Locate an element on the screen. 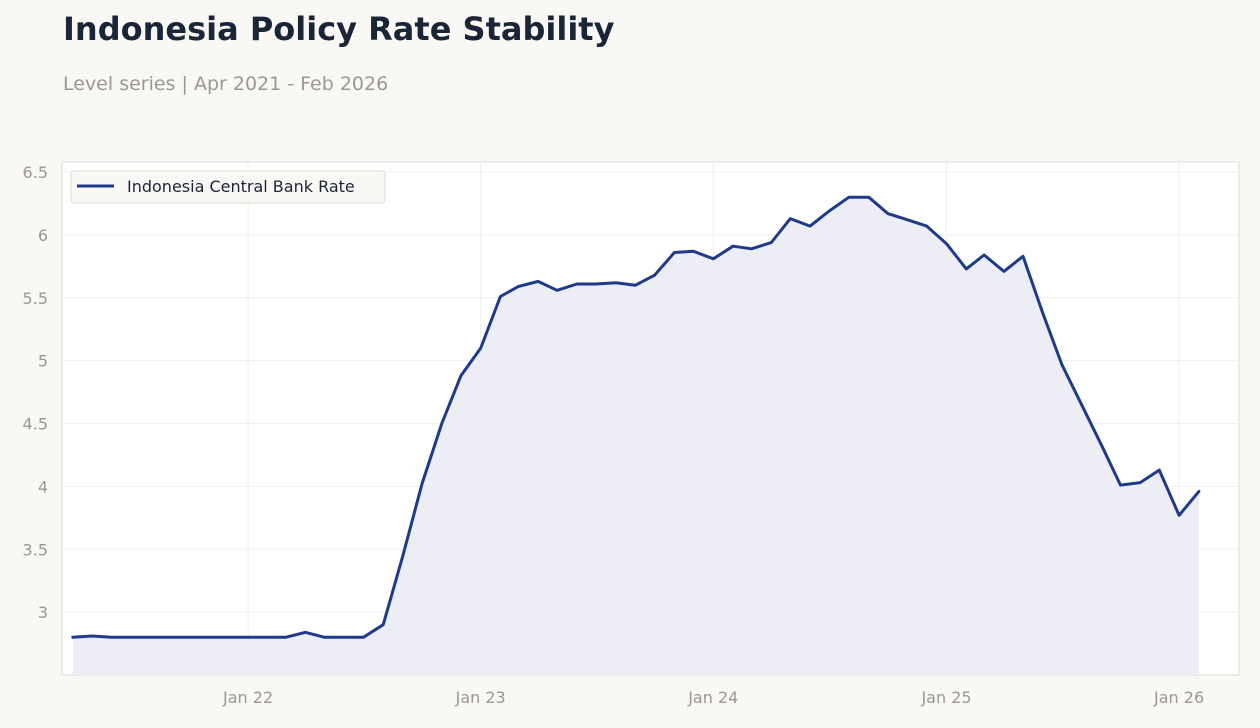 The height and width of the screenshot is (728, 1260). y-tick-label: 3.5 is located at coordinates (35, 549).